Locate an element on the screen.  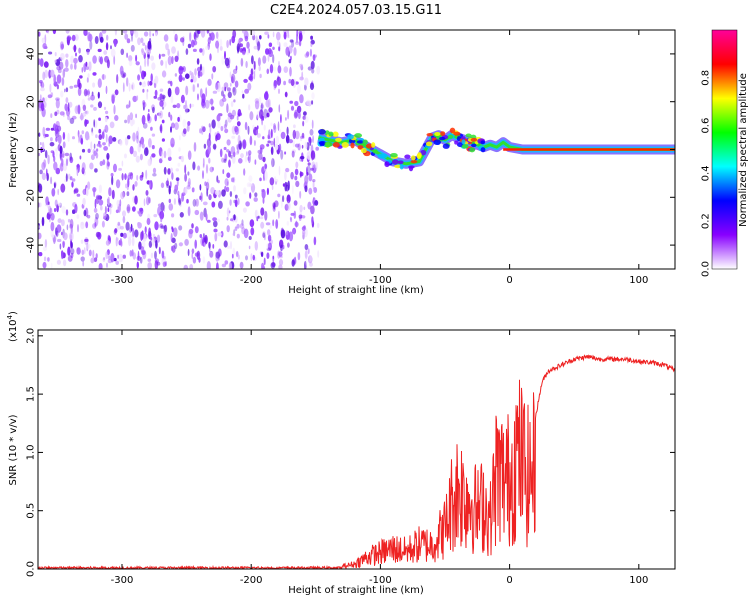
x-tick-label: -200 is located at coordinates (251, 580).